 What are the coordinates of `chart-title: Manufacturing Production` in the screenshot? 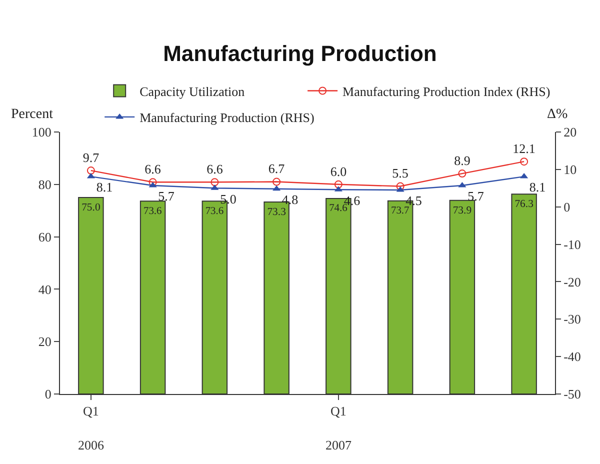 It's located at (300, 53).